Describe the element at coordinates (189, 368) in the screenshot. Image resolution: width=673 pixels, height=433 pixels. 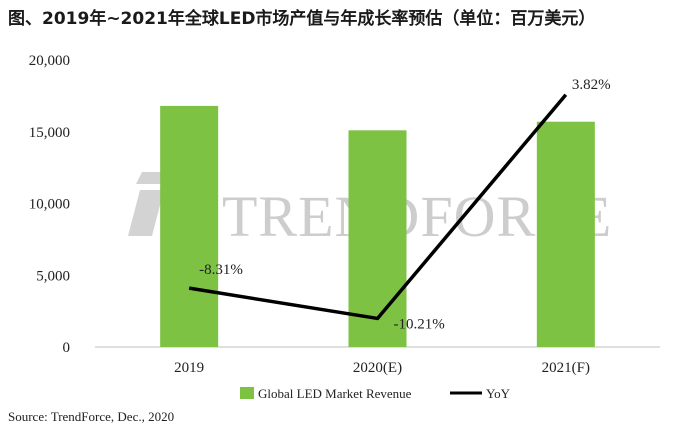
I see `x-tick-label: 2019` at that location.